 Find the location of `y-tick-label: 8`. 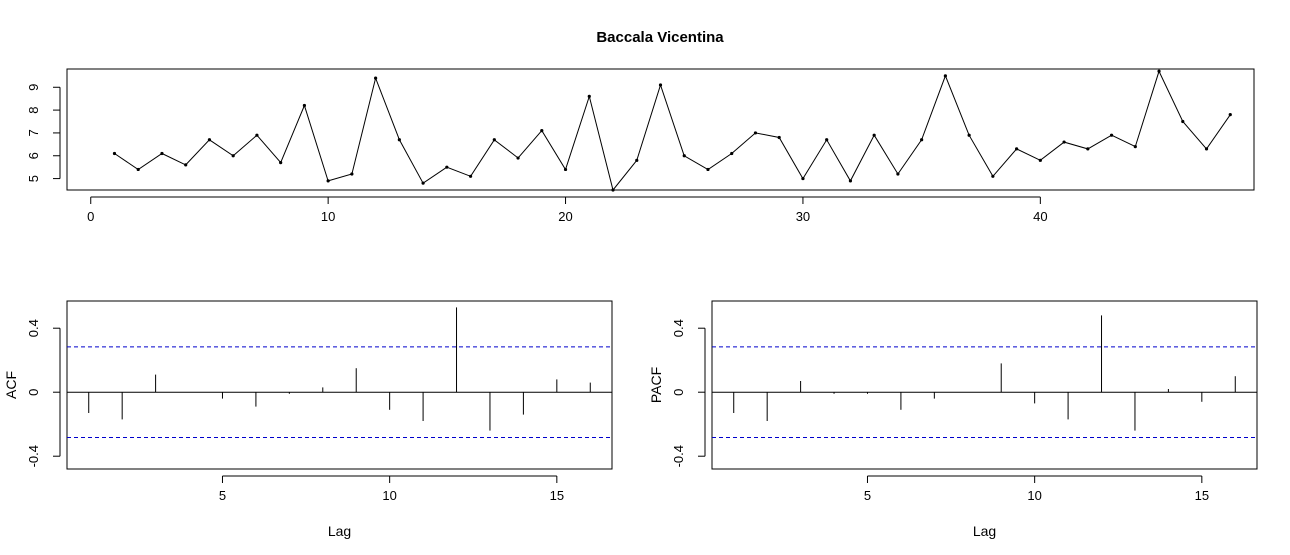

y-tick-label: 8 is located at coordinates (33, 109).